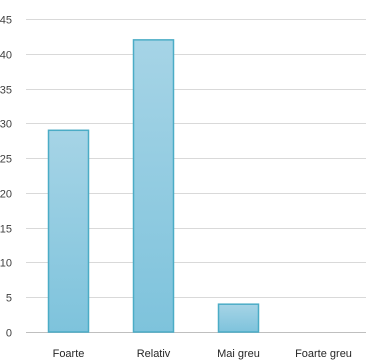 The height and width of the screenshot is (363, 367). What do you see at coordinates (238, 354) in the screenshot?
I see `x-category-label: Mai greu` at bounding box center [238, 354].